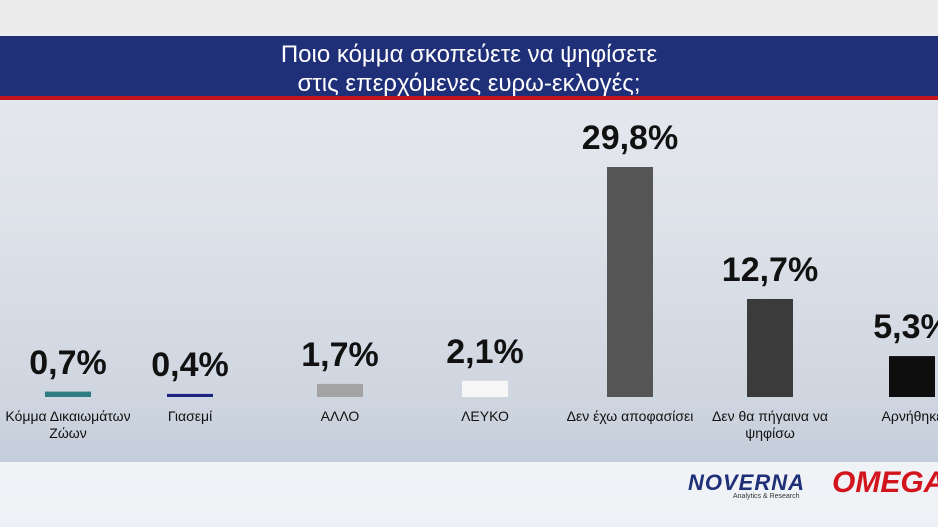 This screenshot has width=938, height=527. I want to click on category-label: ΑΛΛΟ, so click(340, 416).